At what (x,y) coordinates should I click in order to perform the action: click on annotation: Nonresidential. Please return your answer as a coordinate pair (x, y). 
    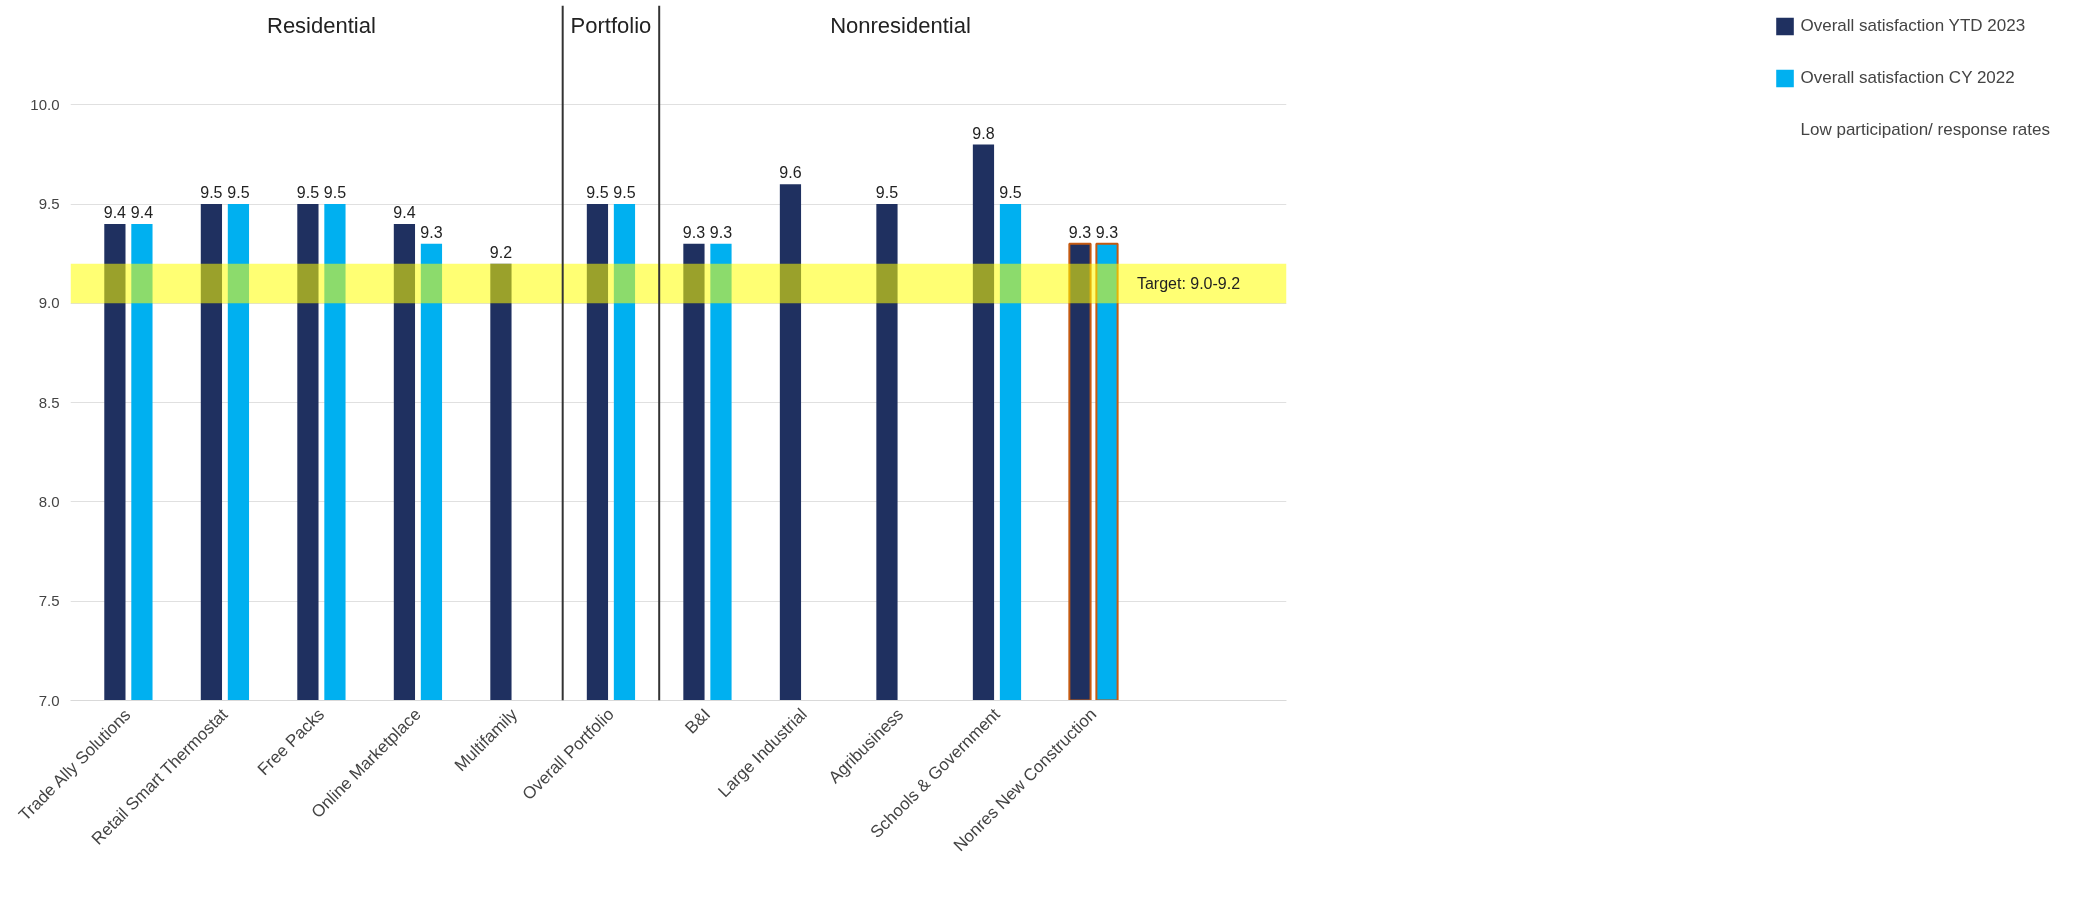
    Looking at the image, I should click on (900, 25).